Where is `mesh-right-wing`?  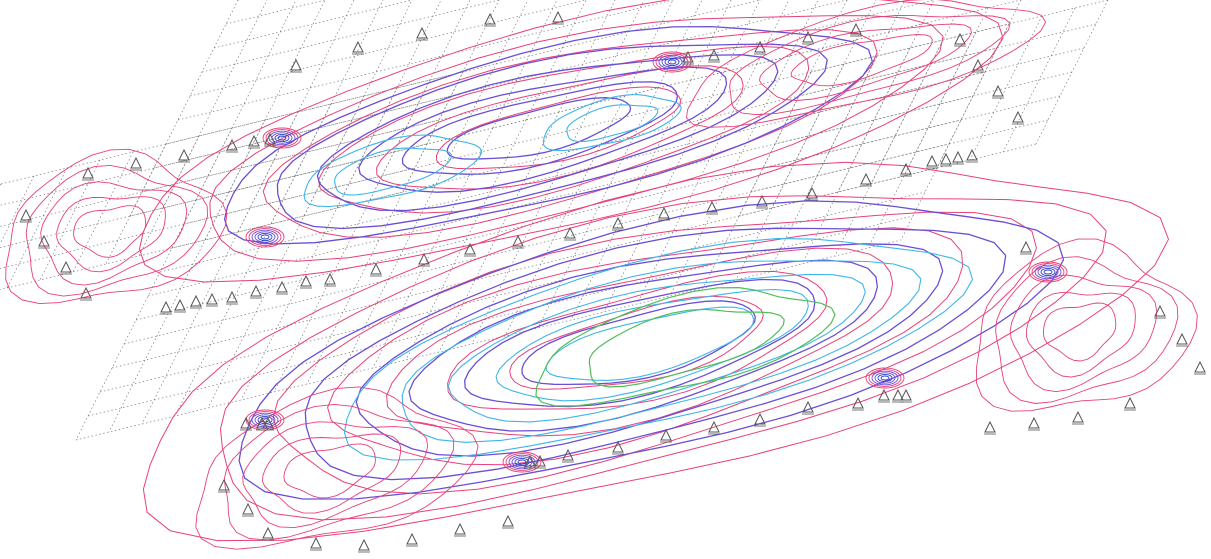
mesh-right-wing is located at coordinates (923, 108).